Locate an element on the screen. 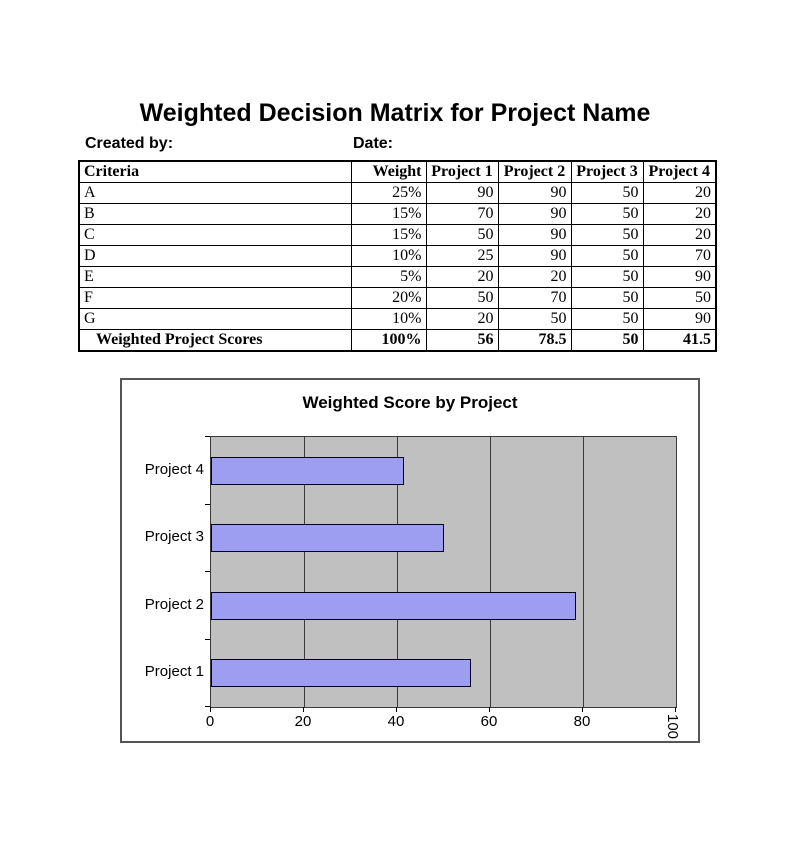 This screenshot has height=854, width=790. total-weight-cell: 100% is located at coordinates (388, 340).